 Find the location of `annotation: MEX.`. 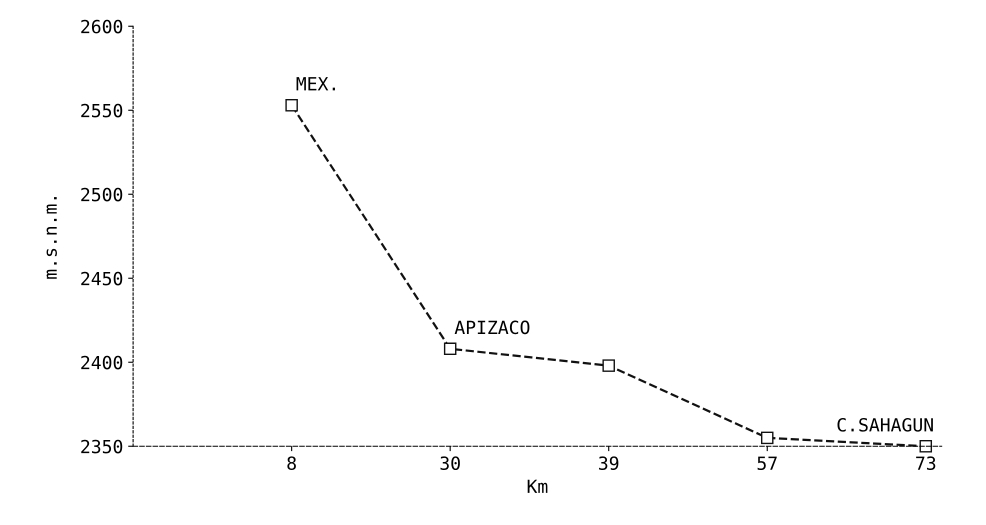

annotation: MEX. is located at coordinates (315, 83).